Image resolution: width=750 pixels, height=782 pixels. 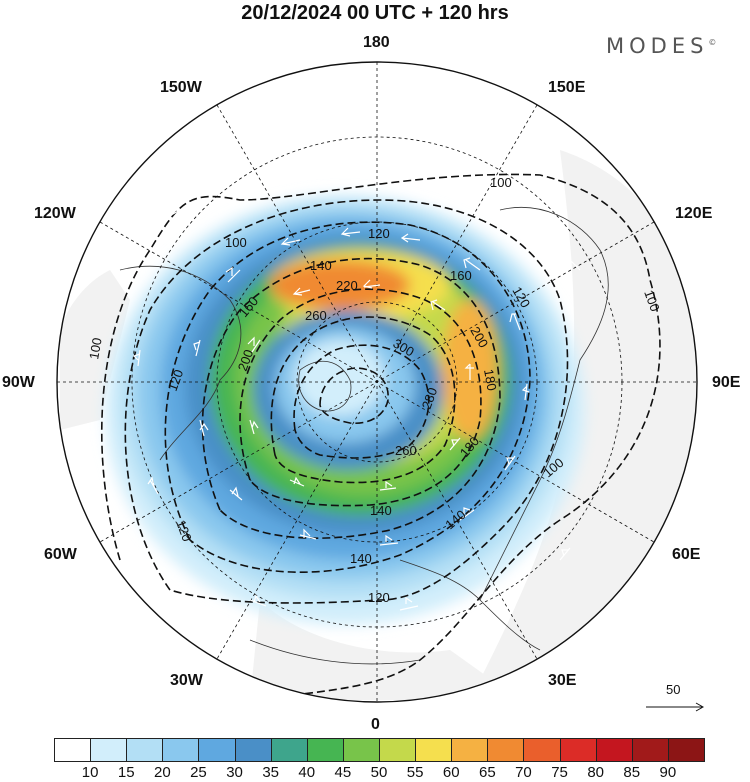 I want to click on lon-label-60w: 60W, so click(x=60, y=554).